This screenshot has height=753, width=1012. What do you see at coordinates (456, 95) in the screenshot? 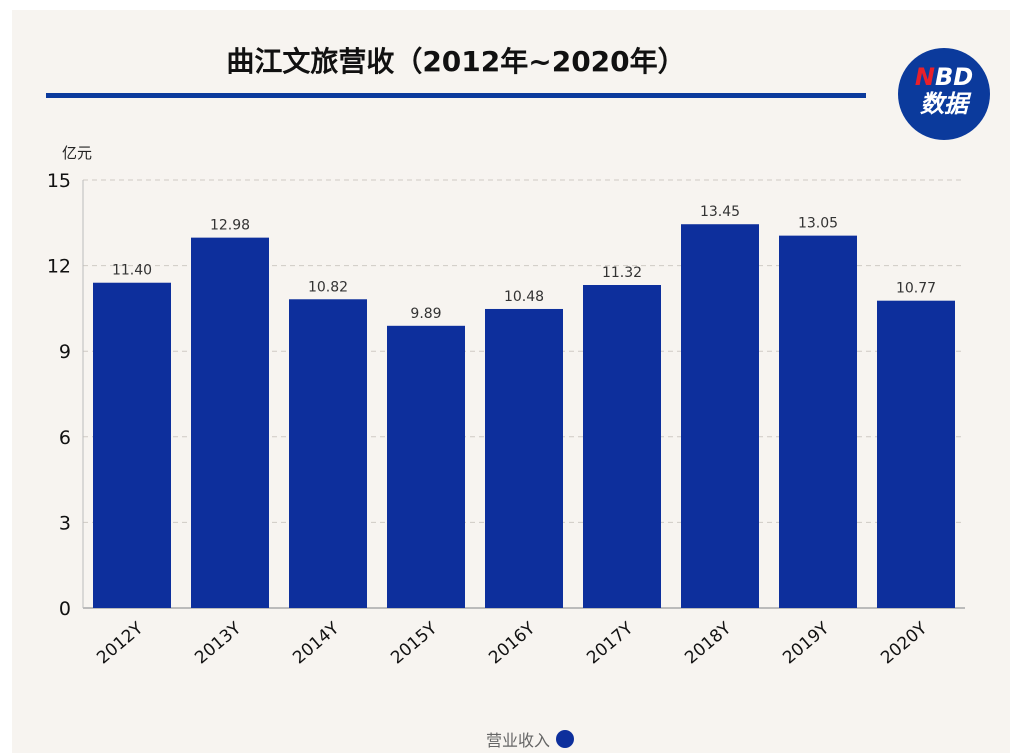
I see `title-divider` at bounding box center [456, 95].